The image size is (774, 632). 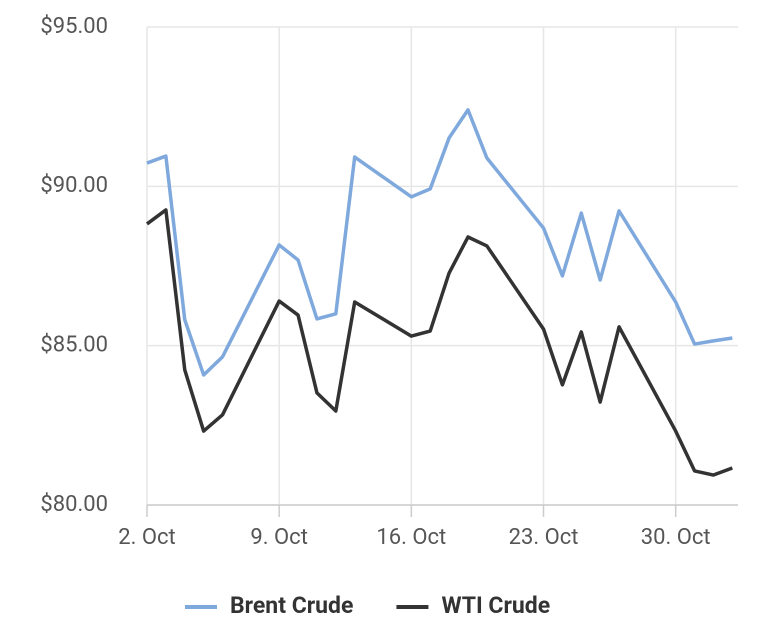 I want to click on y-tick-label: $85.00, so click(x=74, y=344).